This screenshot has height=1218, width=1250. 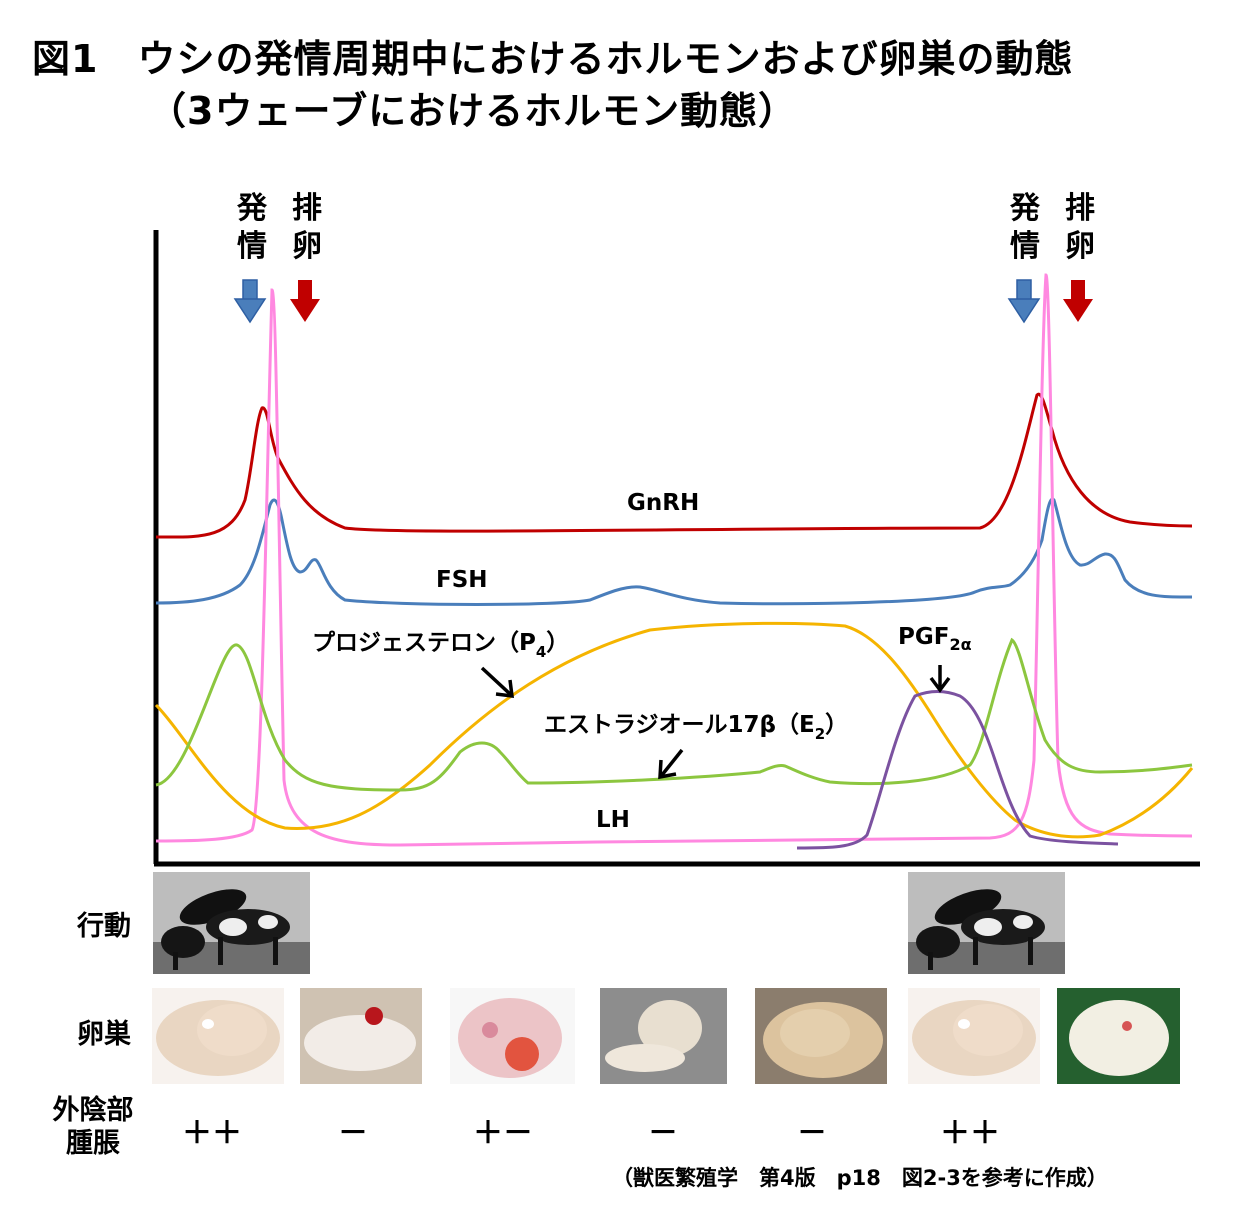 I want to click on estrus-label-2: 発 情, so click(x=1025, y=227).